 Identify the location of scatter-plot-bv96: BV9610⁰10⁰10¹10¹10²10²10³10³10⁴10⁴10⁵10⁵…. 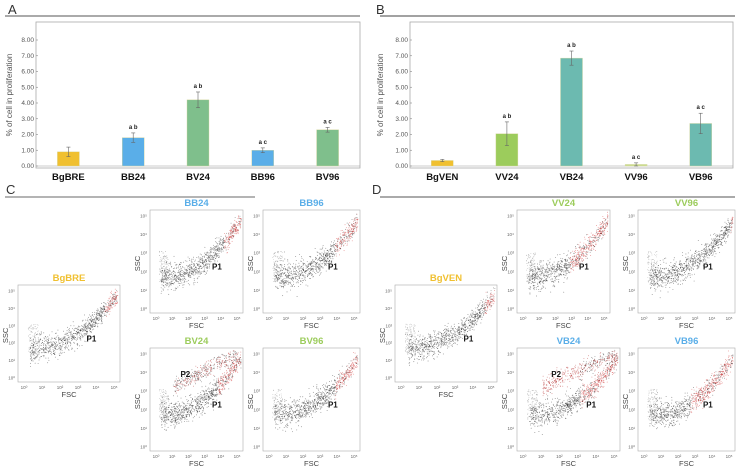
(303, 402).